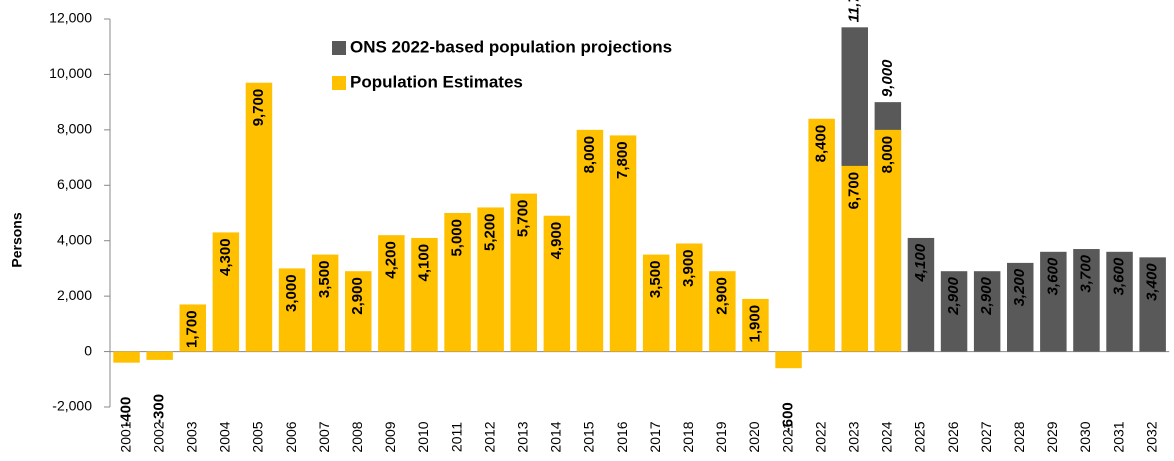  Describe the element at coordinates (522, 436) in the screenshot. I see `x-tick-label: 2013` at that location.